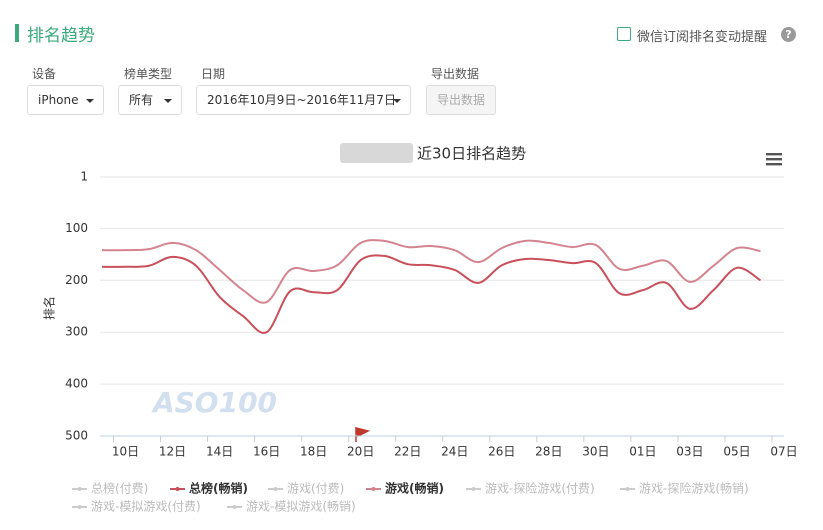 The width and height of the screenshot is (823, 530). I want to click on legend-label: 游戏(畅销), so click(414, 488).